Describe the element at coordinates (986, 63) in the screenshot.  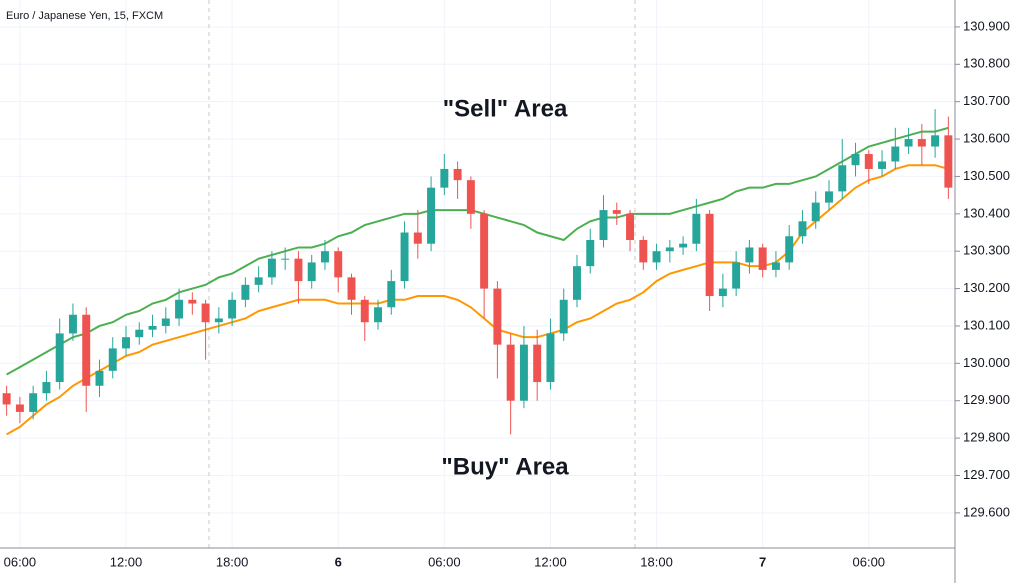
I see `y-tick-label: 130.800` at that location.